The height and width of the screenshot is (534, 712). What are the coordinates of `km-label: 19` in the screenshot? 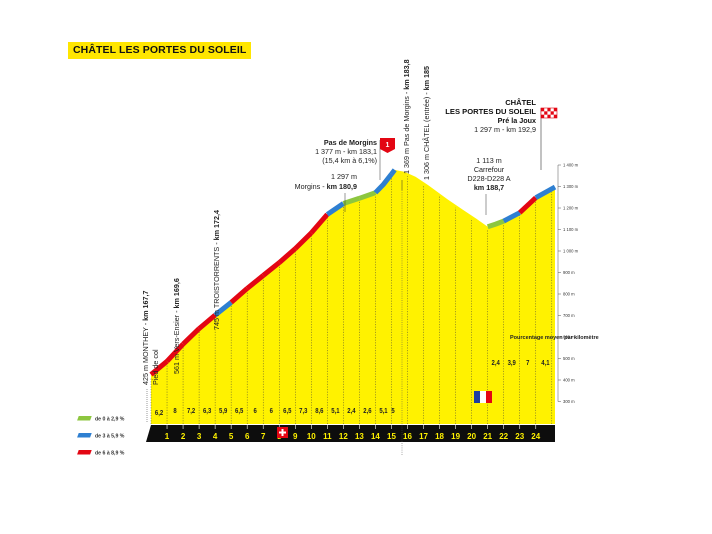 It's located at (455, 436).